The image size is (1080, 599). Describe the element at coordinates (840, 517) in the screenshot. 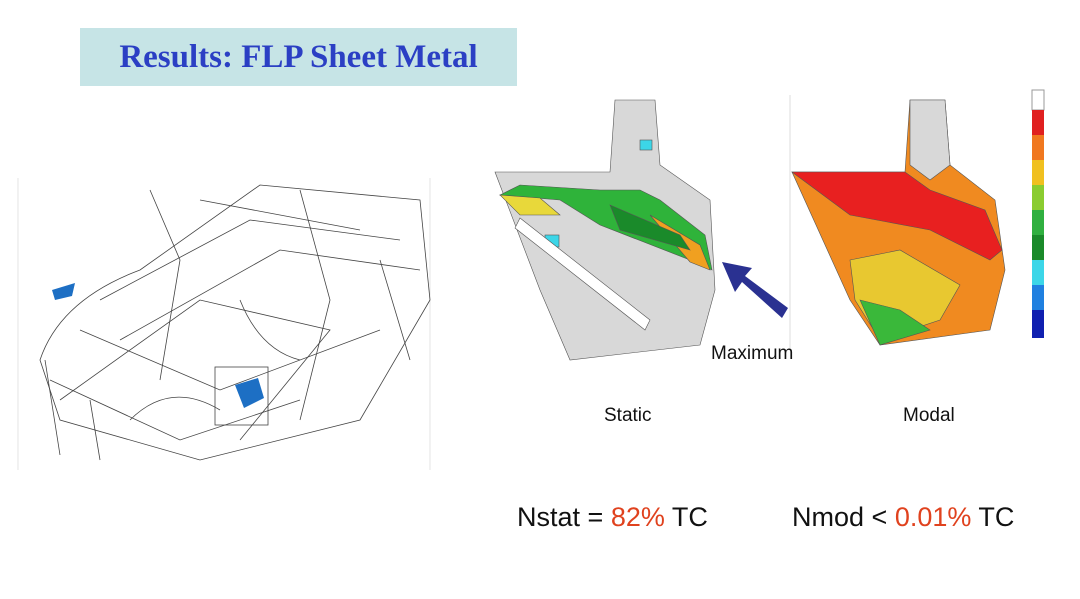

I see `result-lead: Nmod <` at that location.